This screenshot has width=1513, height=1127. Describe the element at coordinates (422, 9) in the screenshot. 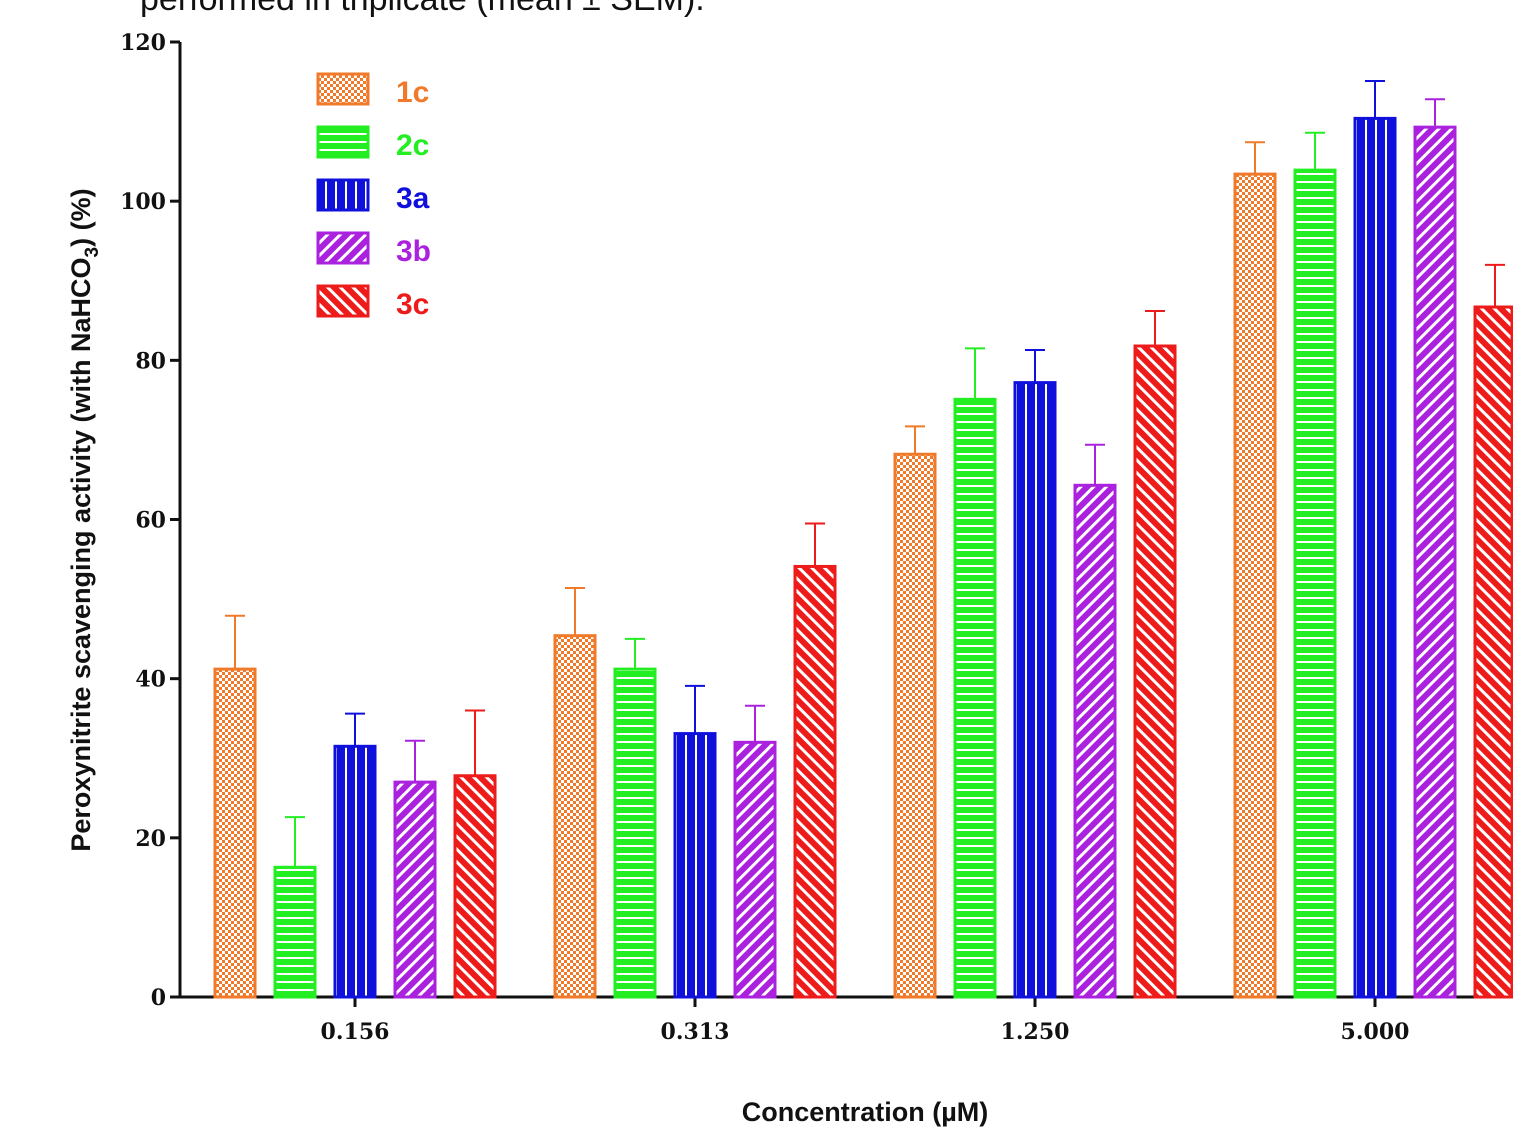

I see `caption-text: performed in triplicate (mean ± SEM).` at that location.